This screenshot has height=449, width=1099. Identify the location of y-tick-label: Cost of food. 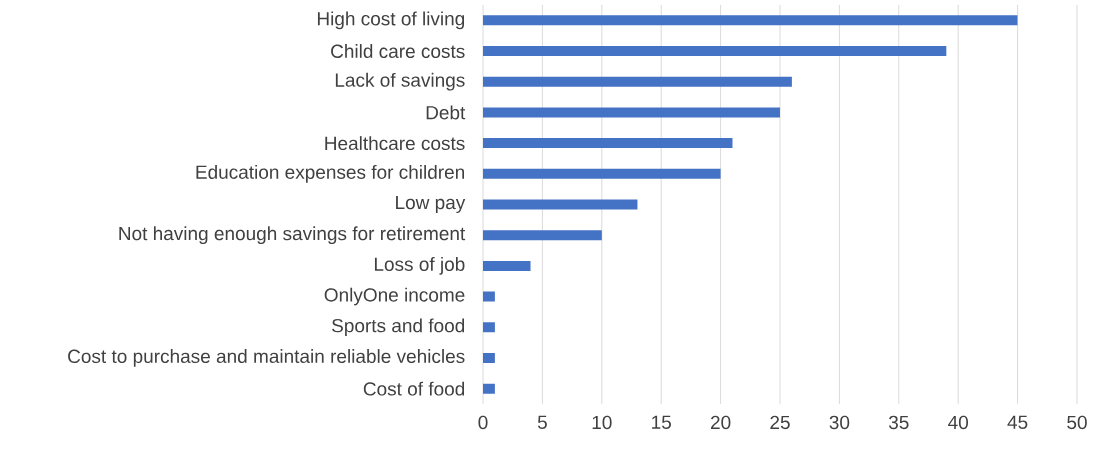
(414, 388).